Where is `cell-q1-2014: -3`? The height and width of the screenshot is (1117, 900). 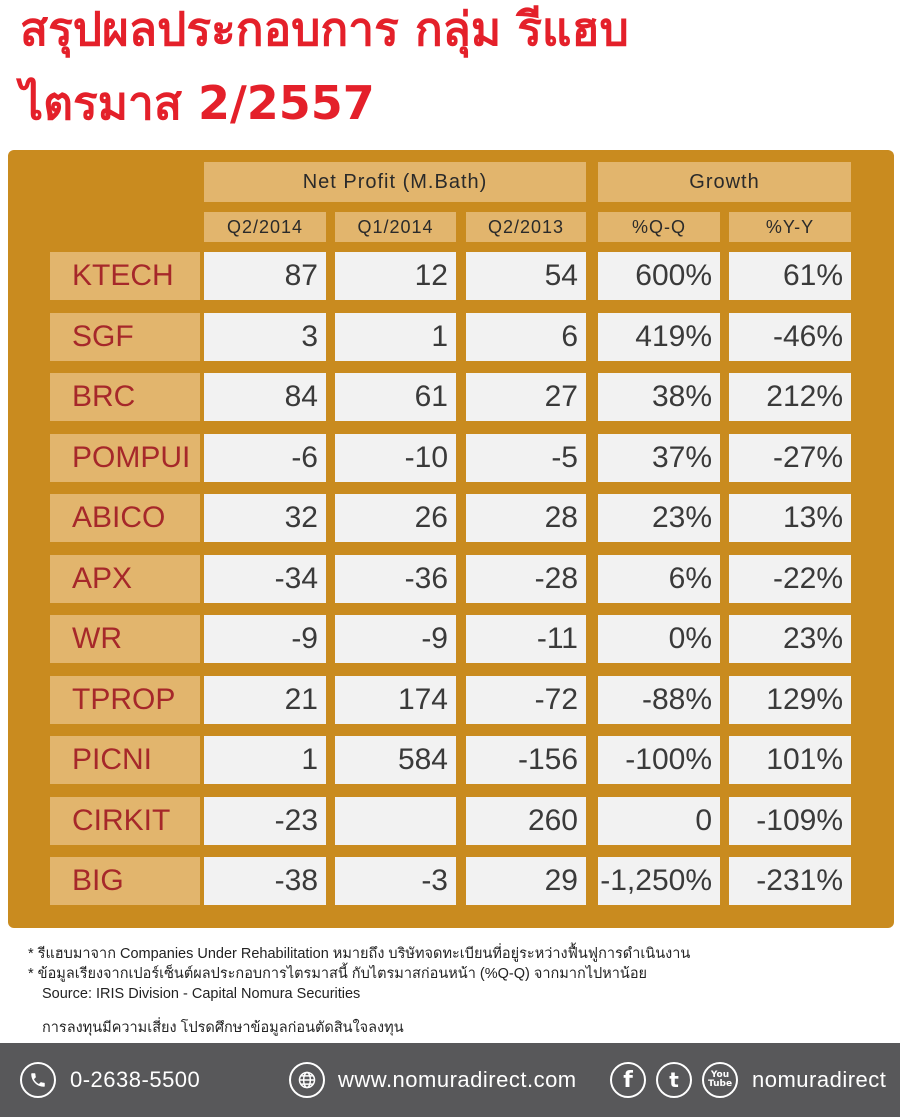
cell-q1-2014: -3 is located at coordinates (395, 881).